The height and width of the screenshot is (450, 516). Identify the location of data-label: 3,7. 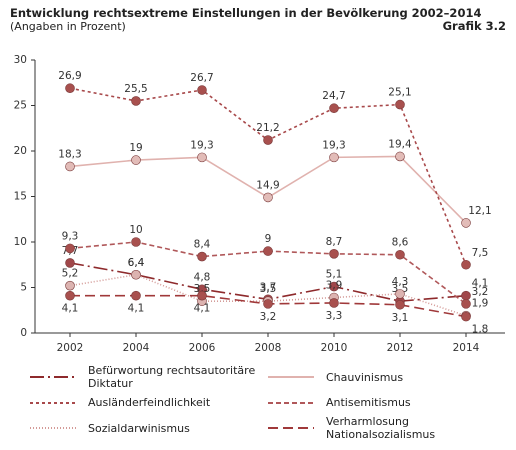
(268, 287).